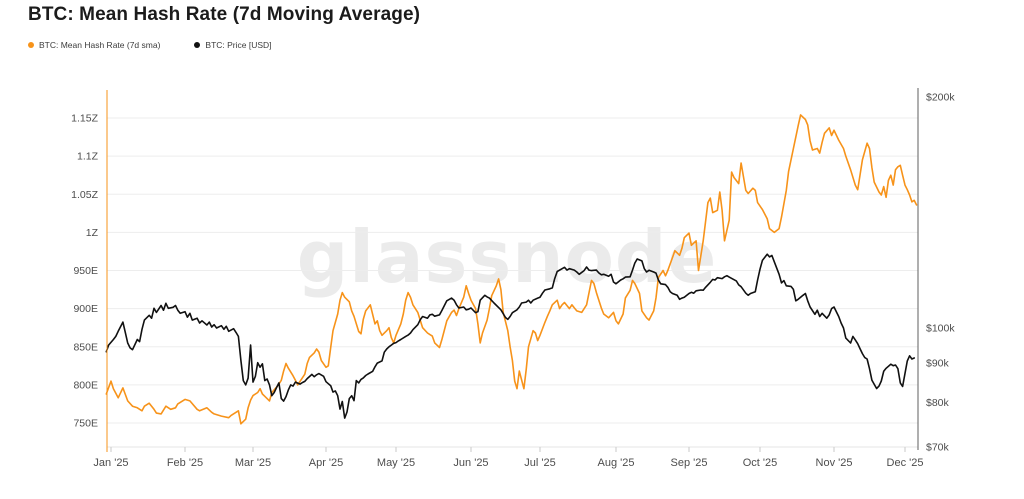 The image size is (1024, 499). I want to click on svg-text: 750E, so click(85, 424).